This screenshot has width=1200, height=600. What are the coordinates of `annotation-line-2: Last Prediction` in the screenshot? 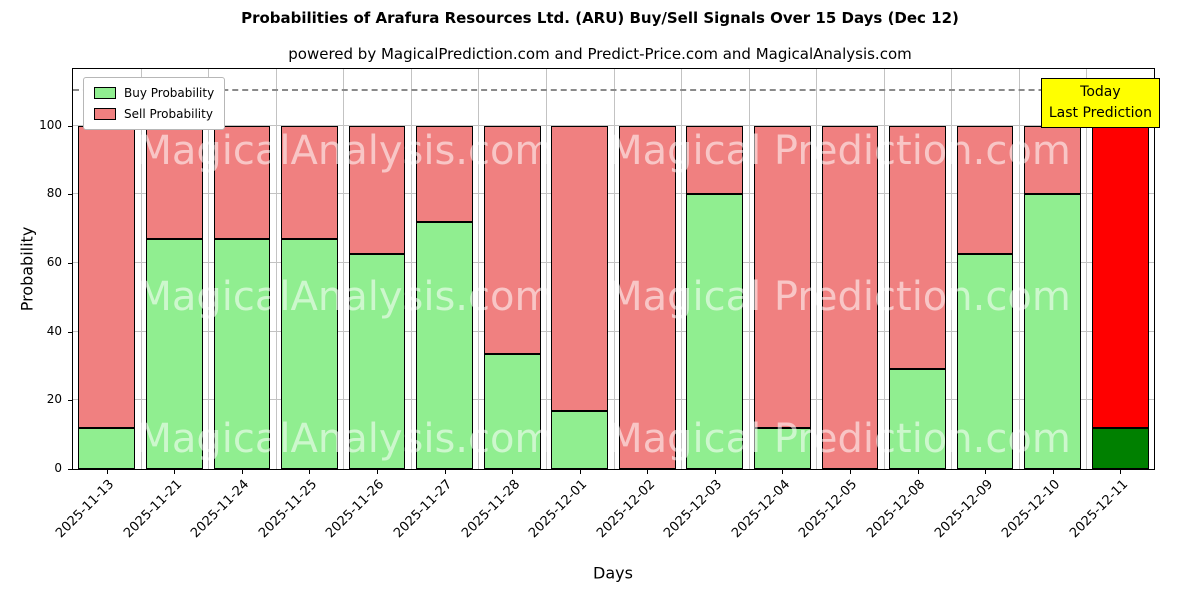 It's located at (1100, 113).